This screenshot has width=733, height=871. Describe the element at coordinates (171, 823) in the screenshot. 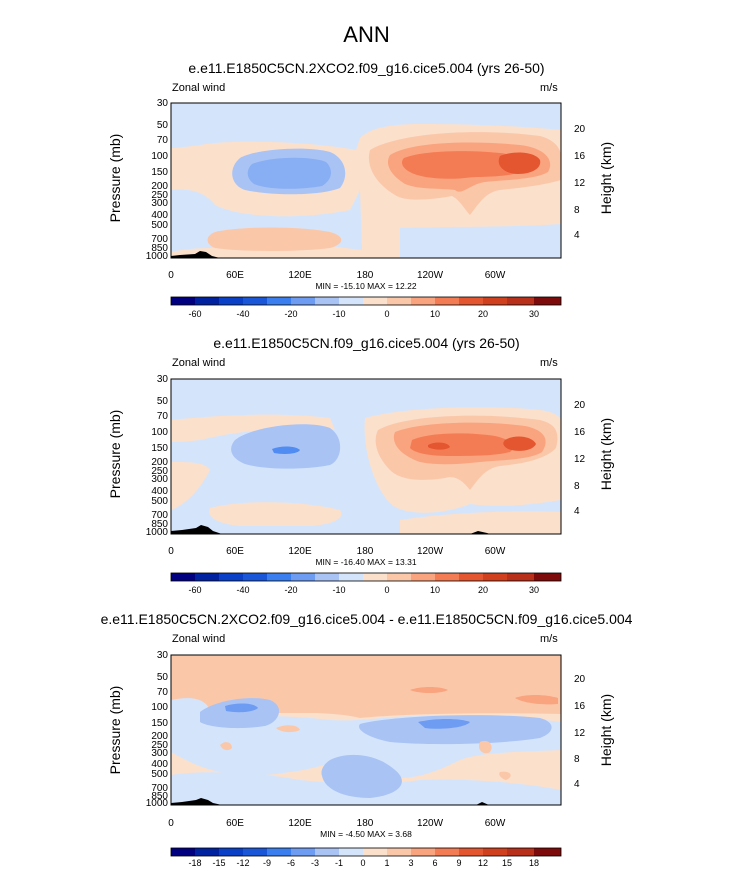

I see `p3-lontick: 0` at that location.